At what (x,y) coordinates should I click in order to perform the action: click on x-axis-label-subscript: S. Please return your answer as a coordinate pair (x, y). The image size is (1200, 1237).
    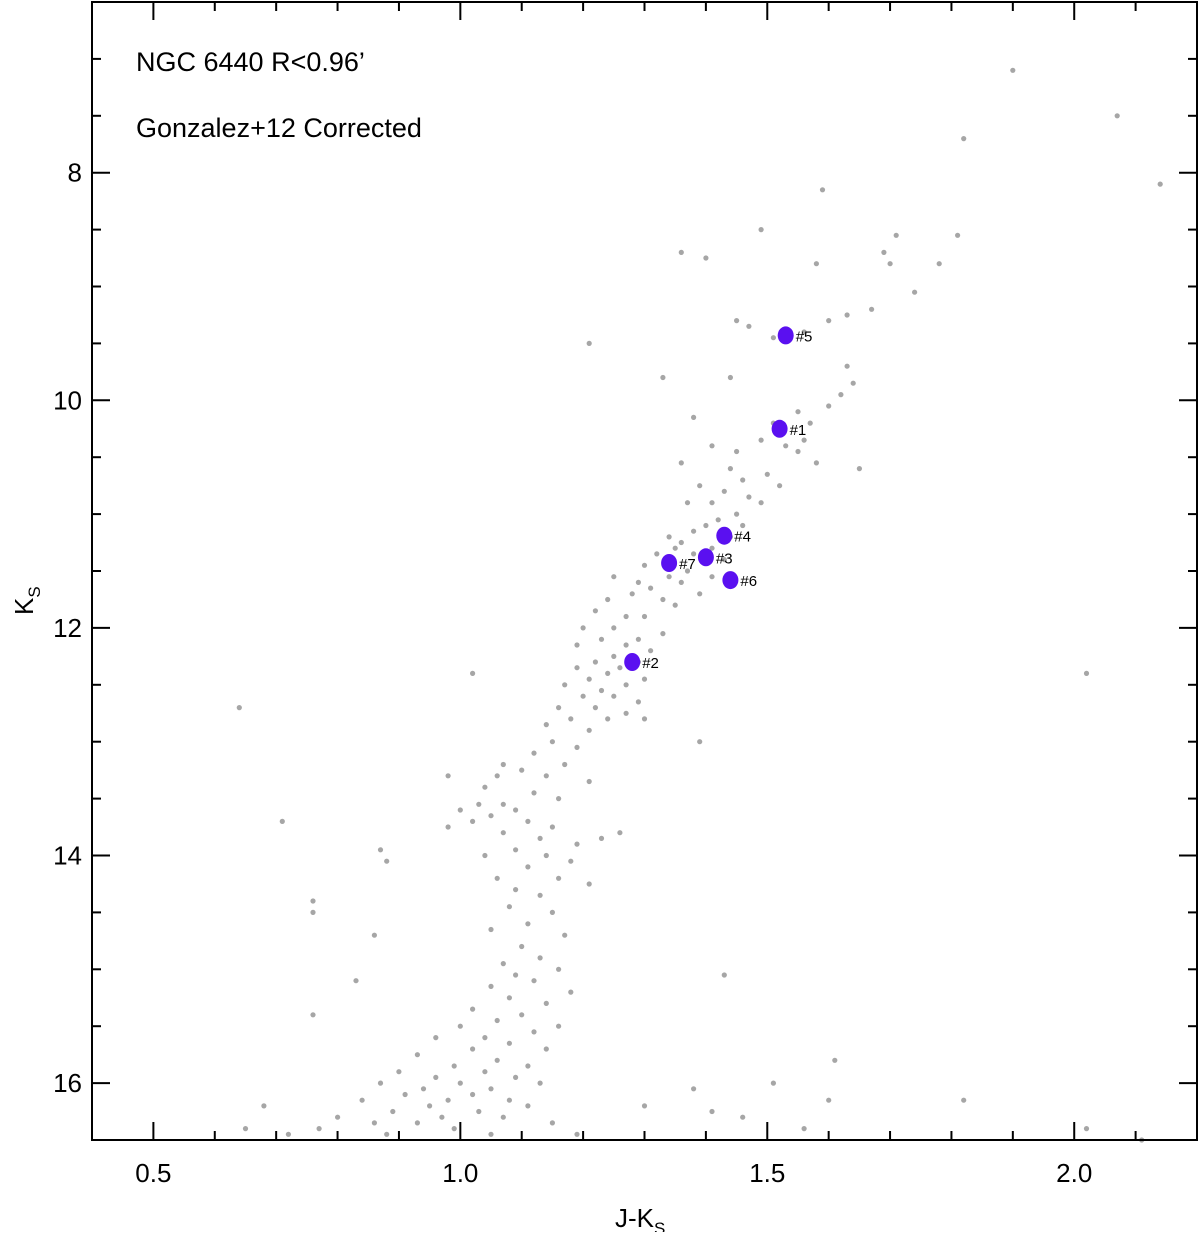
    Looking at the image, I should click on (659, 1225).